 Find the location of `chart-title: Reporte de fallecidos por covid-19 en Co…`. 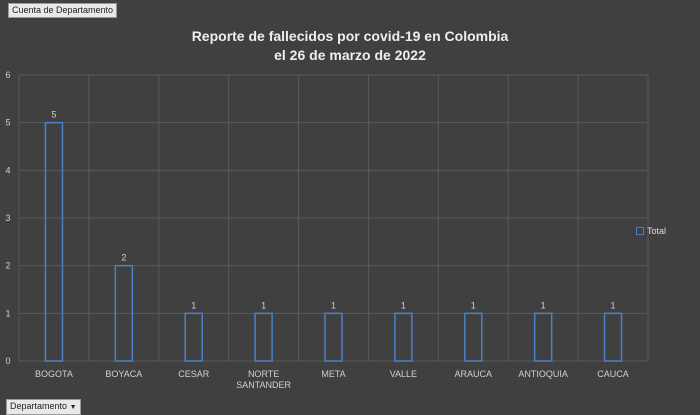

chart-title: Reporte de fallecidos por covid-19 en Co… is located at coordinates (350, 46).